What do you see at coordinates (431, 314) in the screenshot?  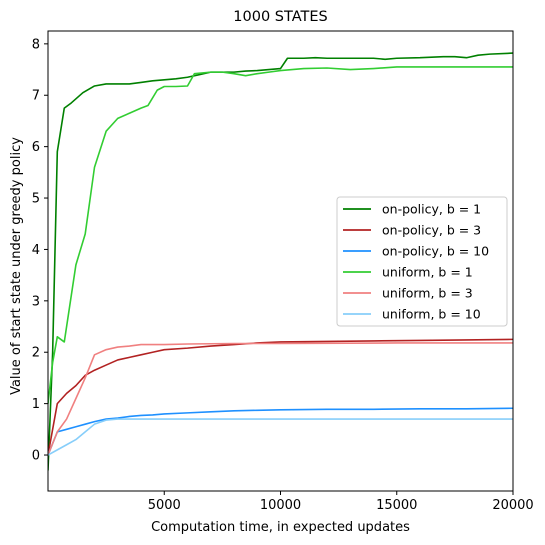 I see `legend-label-5: uniform, b = 10` at bounding box center [431, 314].